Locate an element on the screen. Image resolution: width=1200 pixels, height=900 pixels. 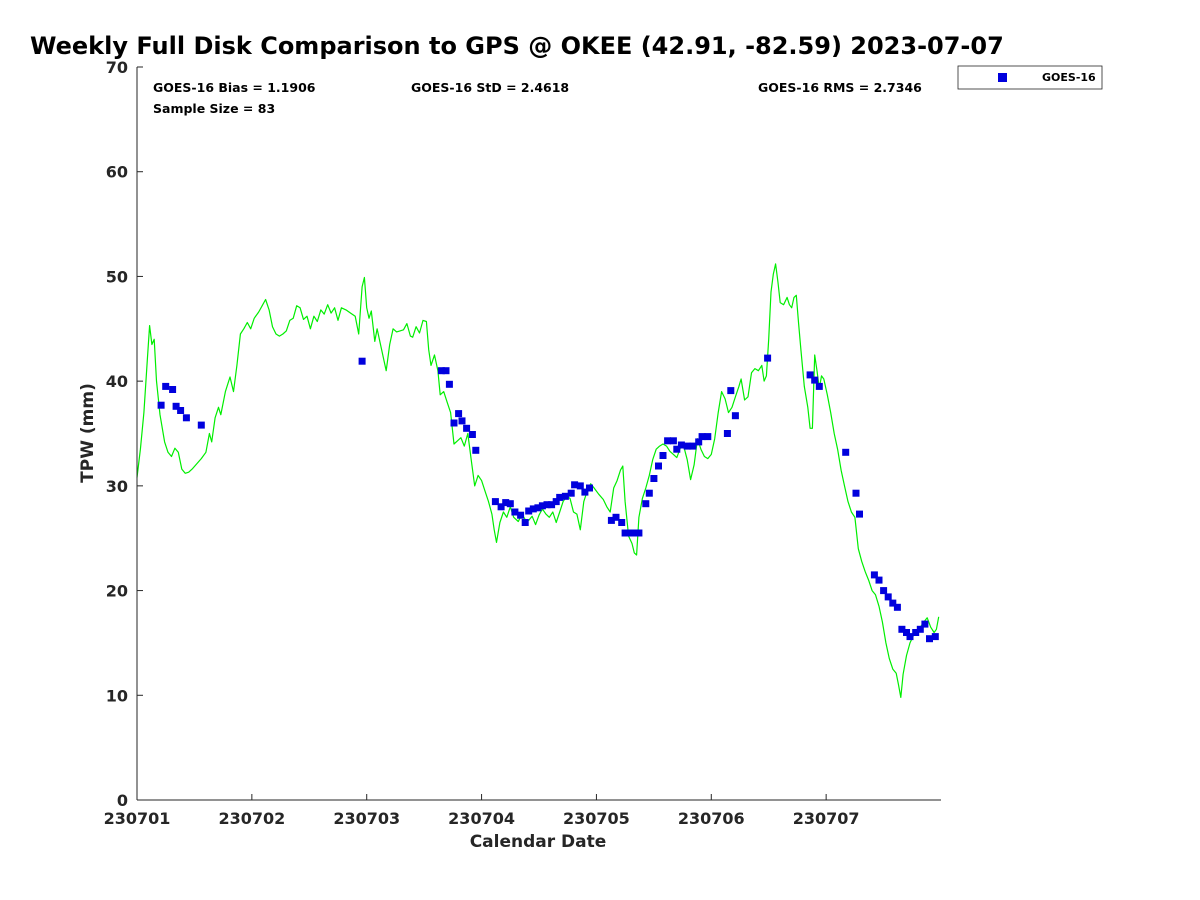
bias-stat: GOES-16 Bias = 1.1906 is located at coordinates (234, 87).